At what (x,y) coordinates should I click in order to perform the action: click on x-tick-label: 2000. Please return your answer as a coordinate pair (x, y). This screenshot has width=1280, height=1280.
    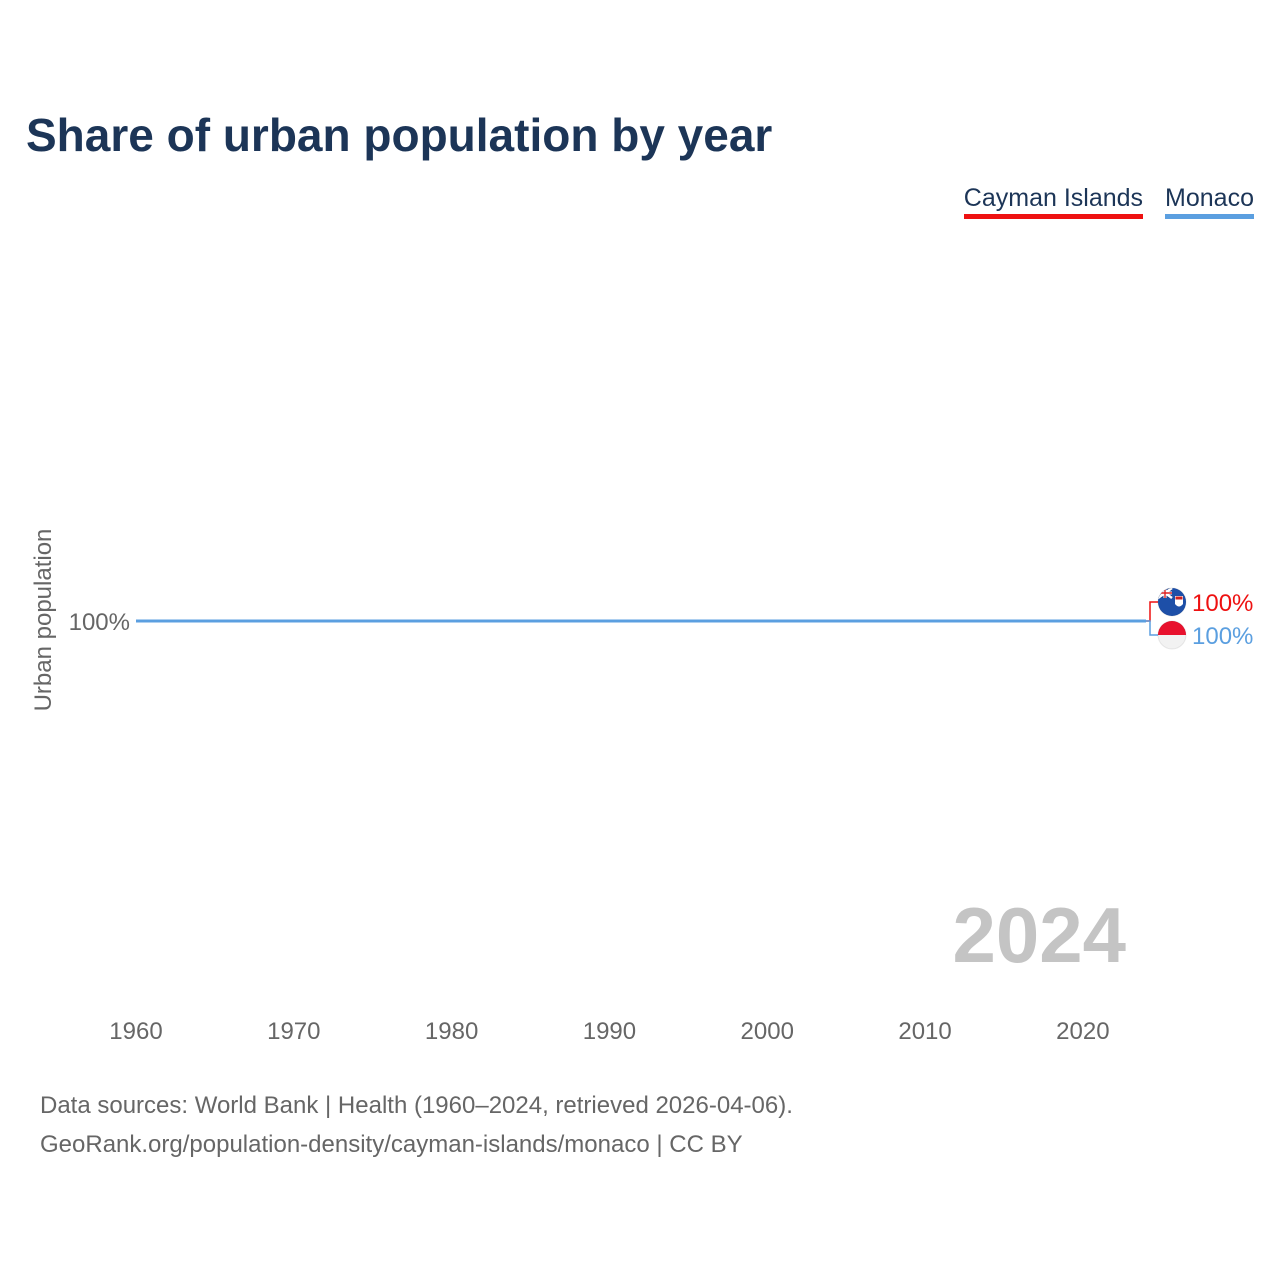
    Looking at the image, I should click on (767, 1031).